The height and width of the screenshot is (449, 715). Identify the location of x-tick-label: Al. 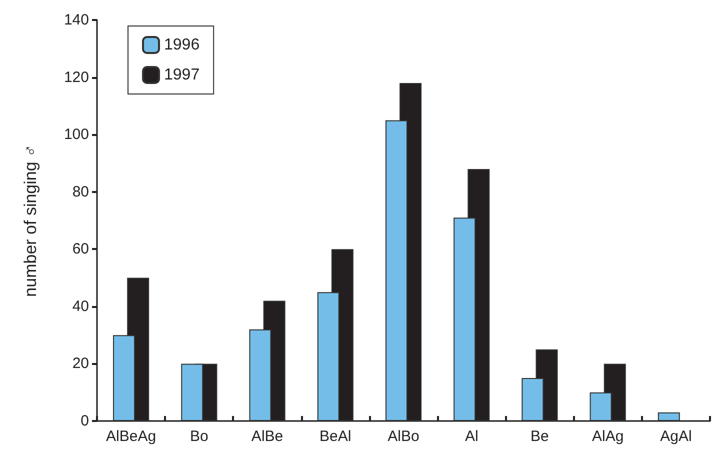
(471, 436).